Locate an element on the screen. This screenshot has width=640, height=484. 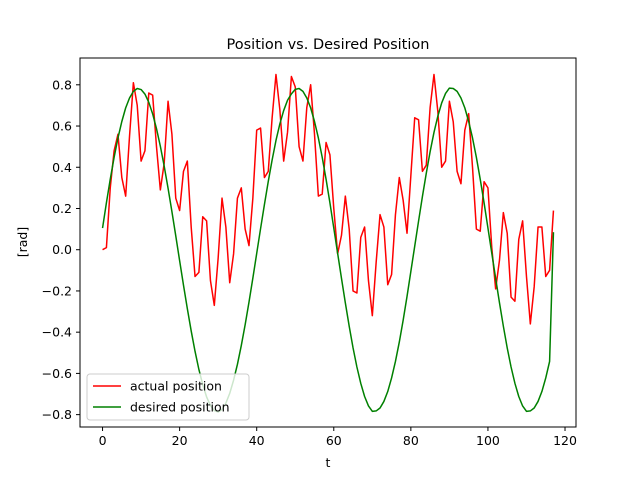
y-tick-label: −0.8 is located at coordinates (57, 414).